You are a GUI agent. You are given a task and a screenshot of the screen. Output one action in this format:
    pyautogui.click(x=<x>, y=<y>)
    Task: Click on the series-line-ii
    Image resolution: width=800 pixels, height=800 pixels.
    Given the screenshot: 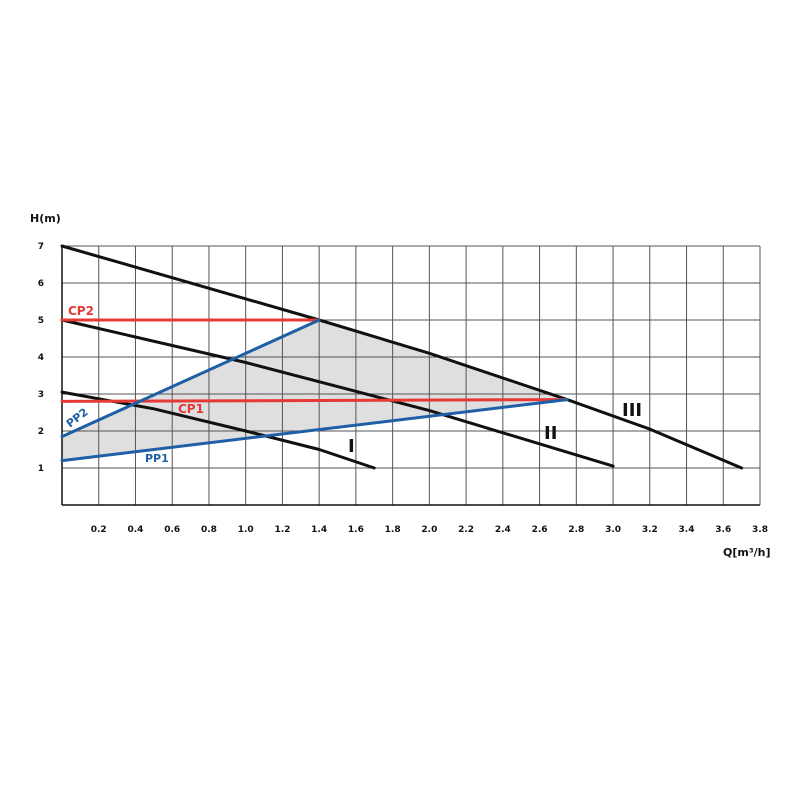 What is the action you would take?
    pyautogui.click(x=337, y=393)
    